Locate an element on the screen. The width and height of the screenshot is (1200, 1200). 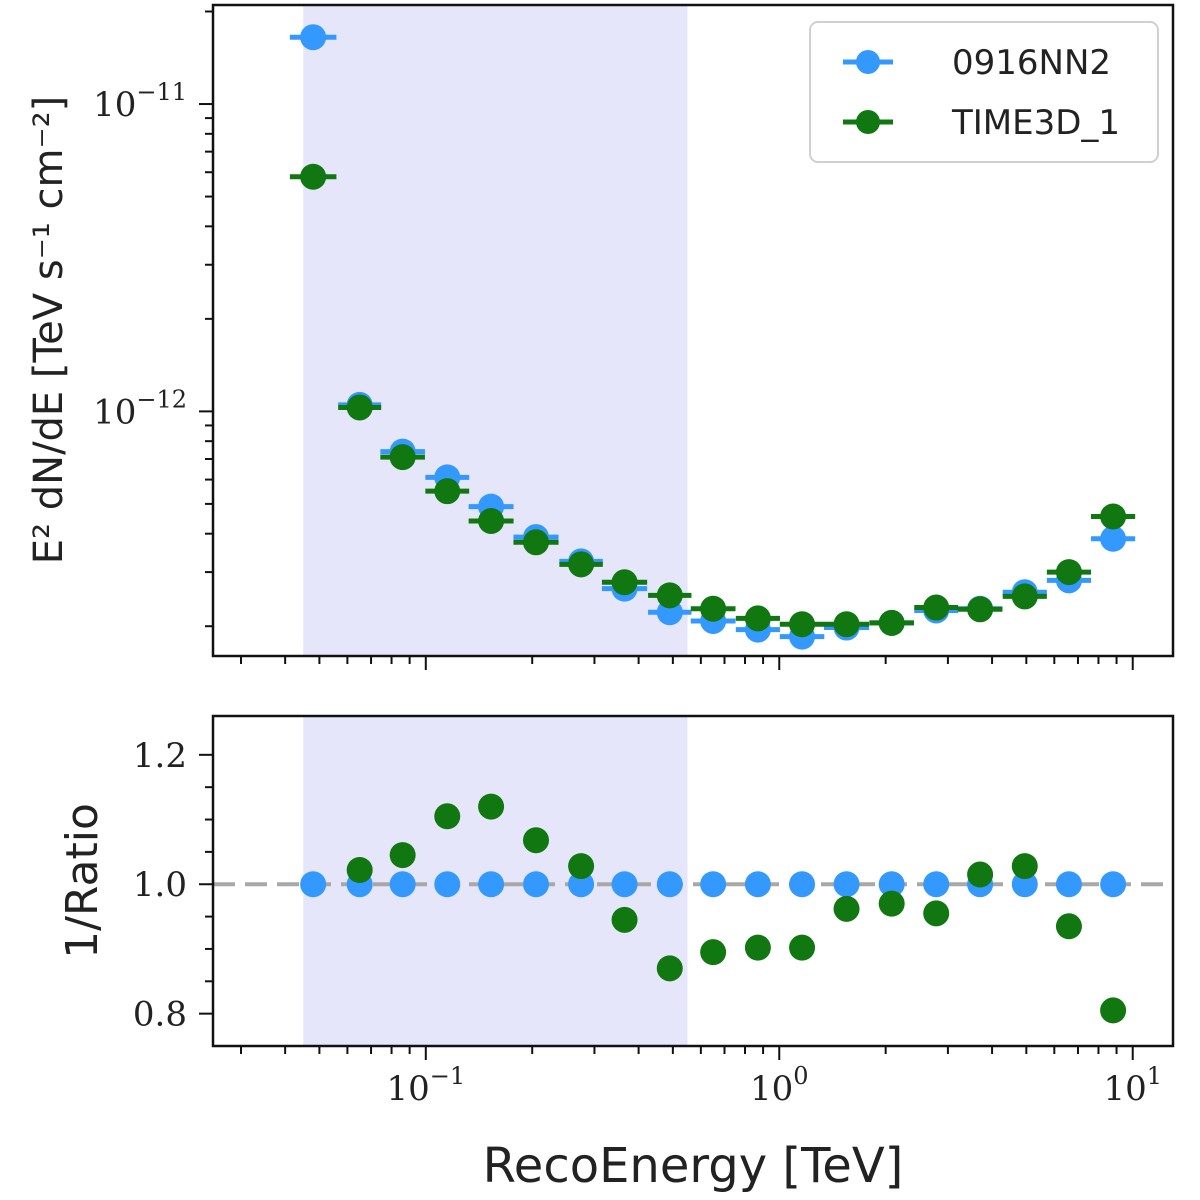
x-tick-labels: 10⁻¹ 10⁰ 10¹ is located at coordinates (774, 1085).